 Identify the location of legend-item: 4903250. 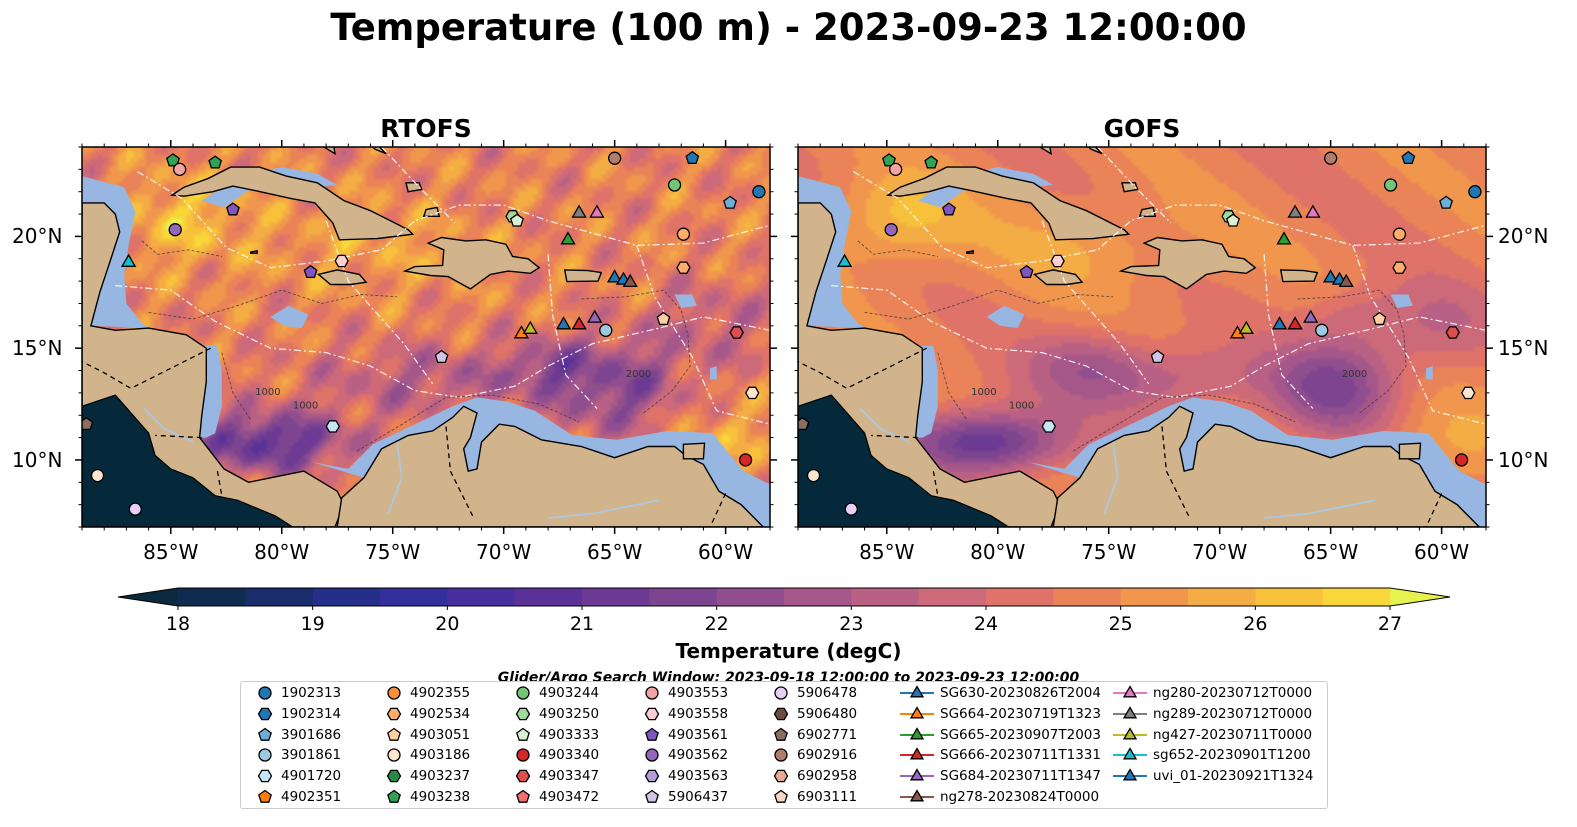
(556, 714).